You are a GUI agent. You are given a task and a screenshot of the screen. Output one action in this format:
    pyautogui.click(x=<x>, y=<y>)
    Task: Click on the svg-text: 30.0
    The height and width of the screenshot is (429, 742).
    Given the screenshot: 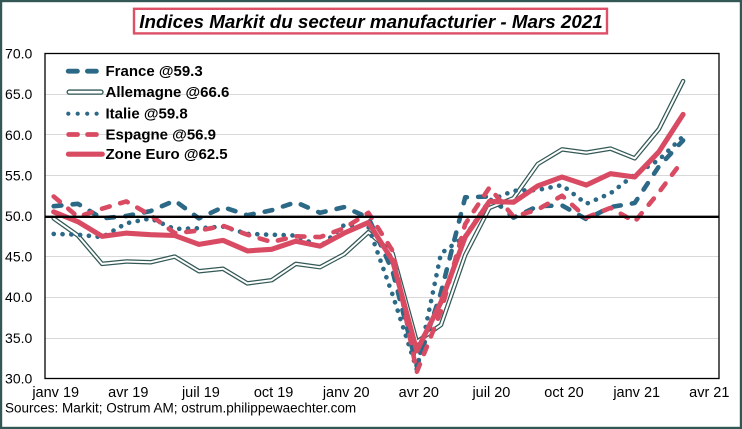 What is the action you would take?
    pyautogui.click(x=18, y=379)
    